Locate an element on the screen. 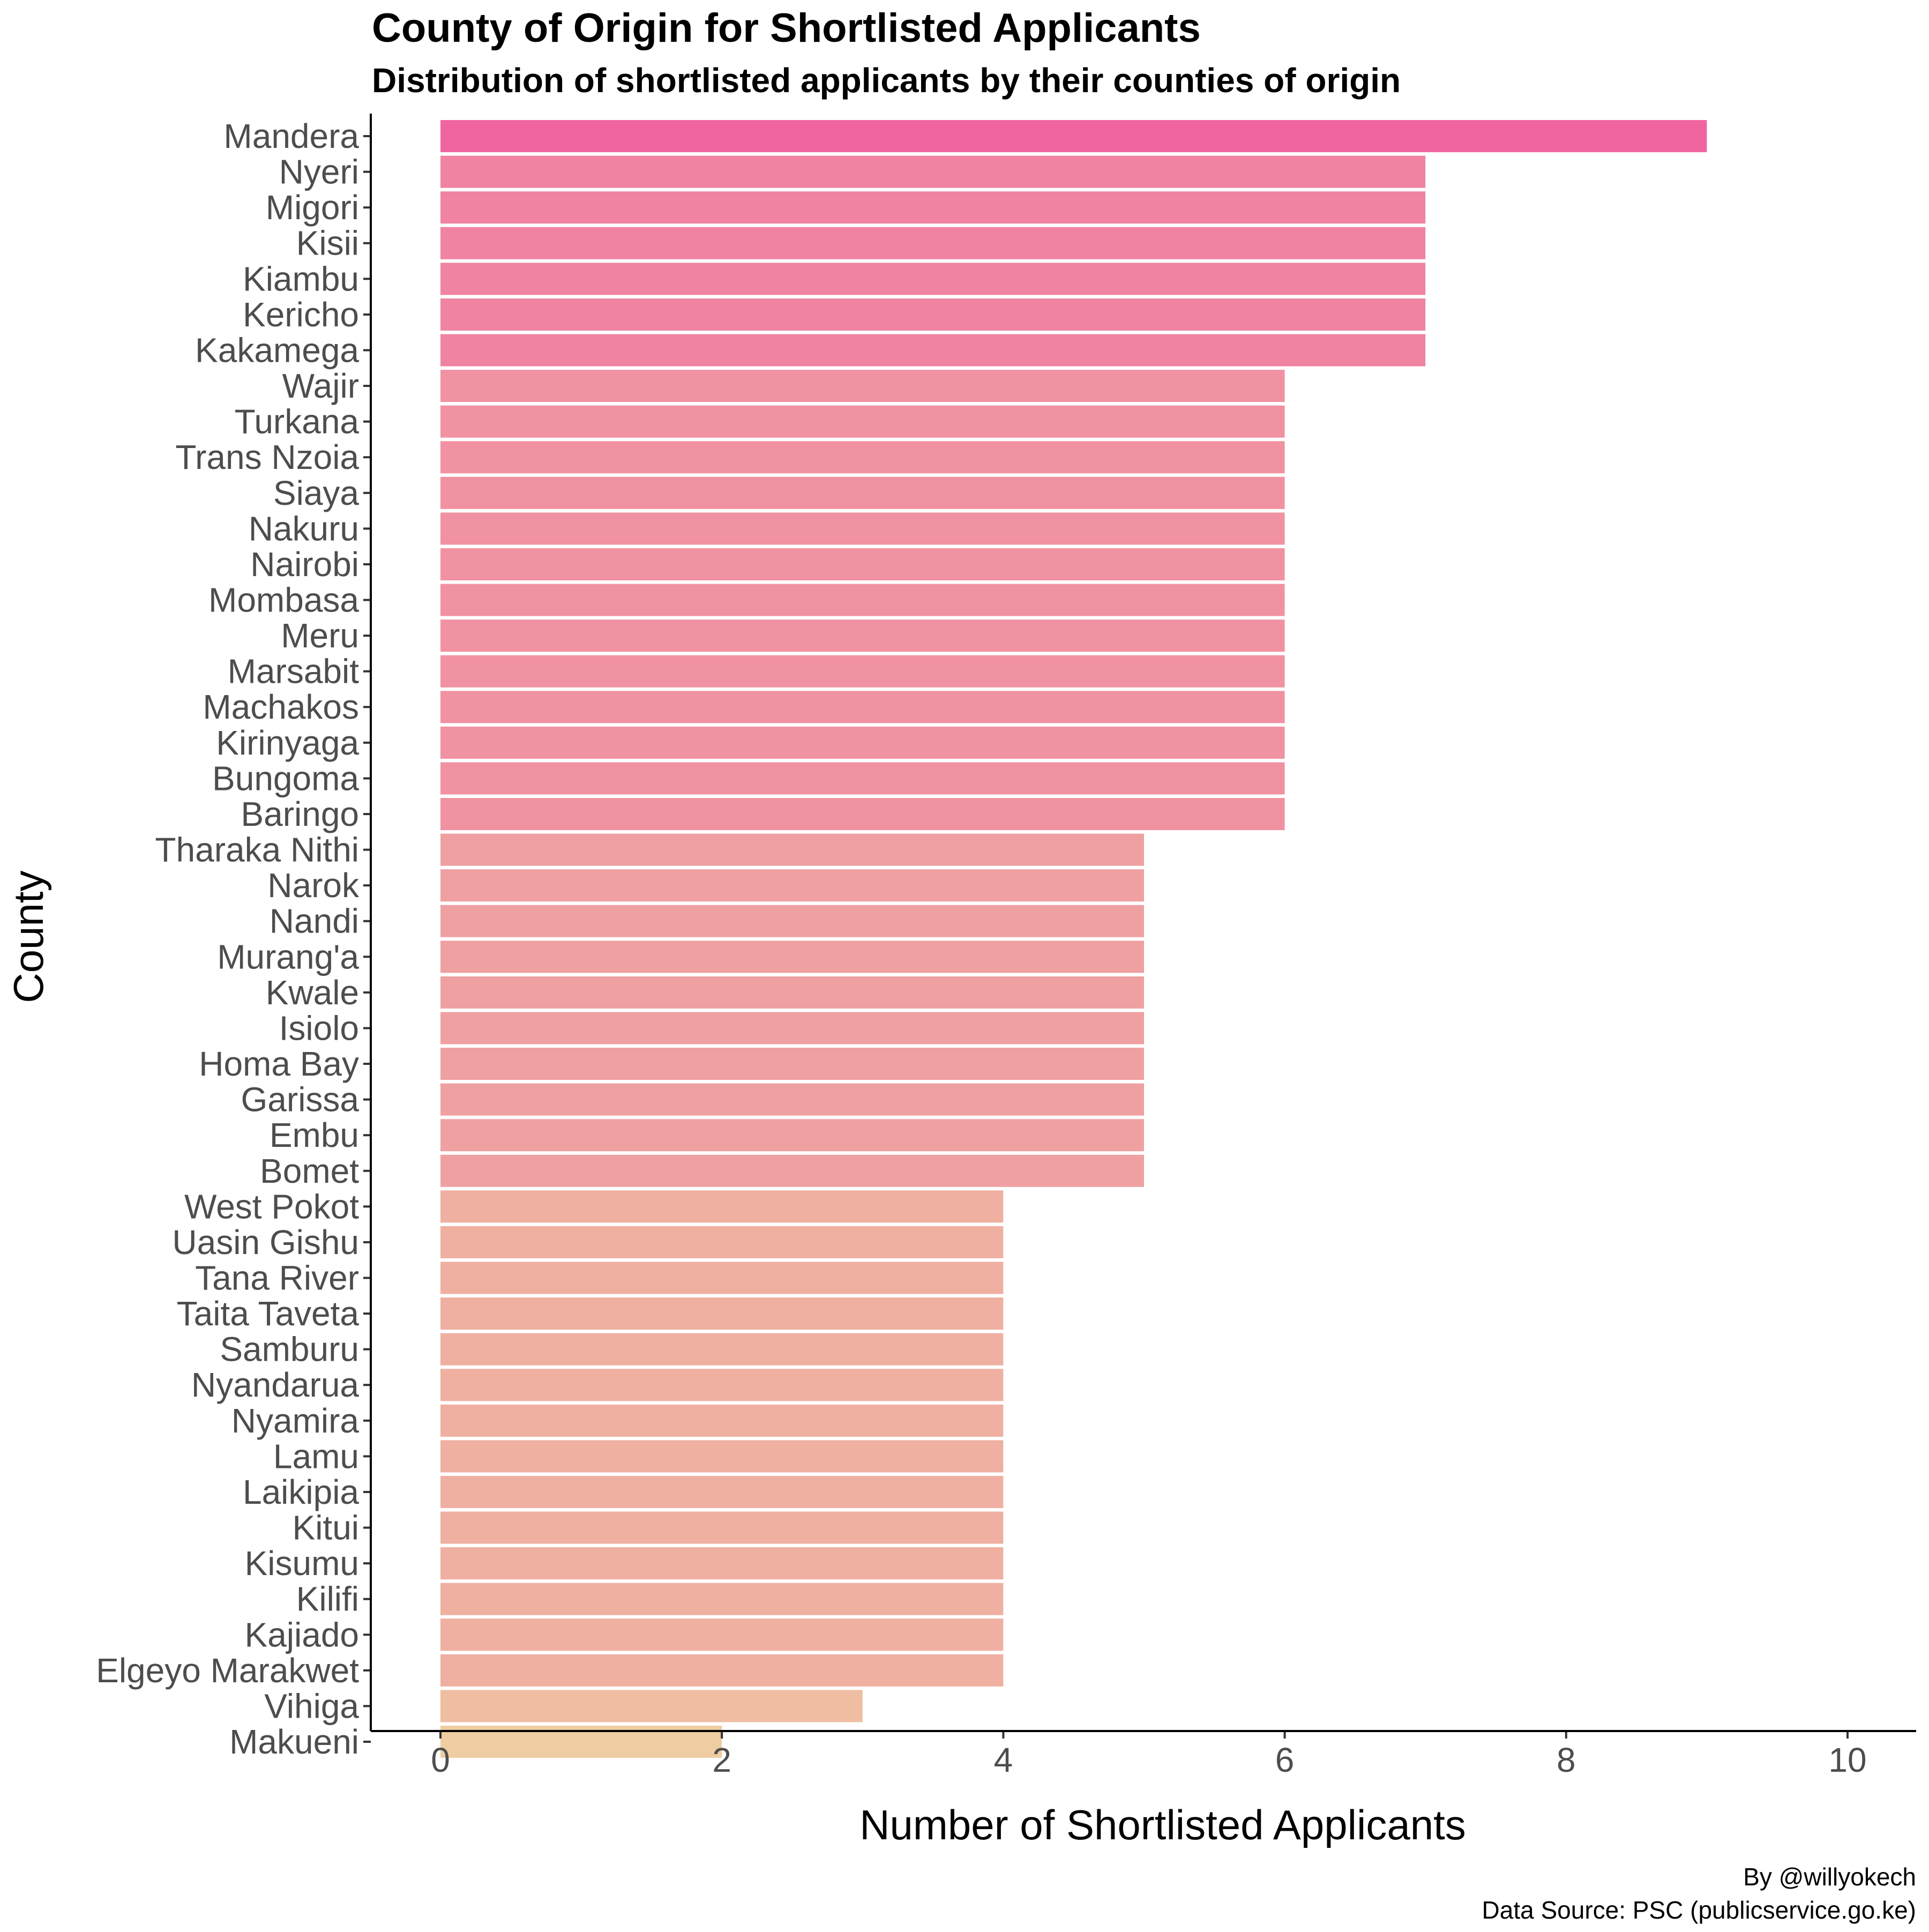 The height and width of the screenshot is (1932, 1929). bar-vihiga is located at coordinates (651, 1706).